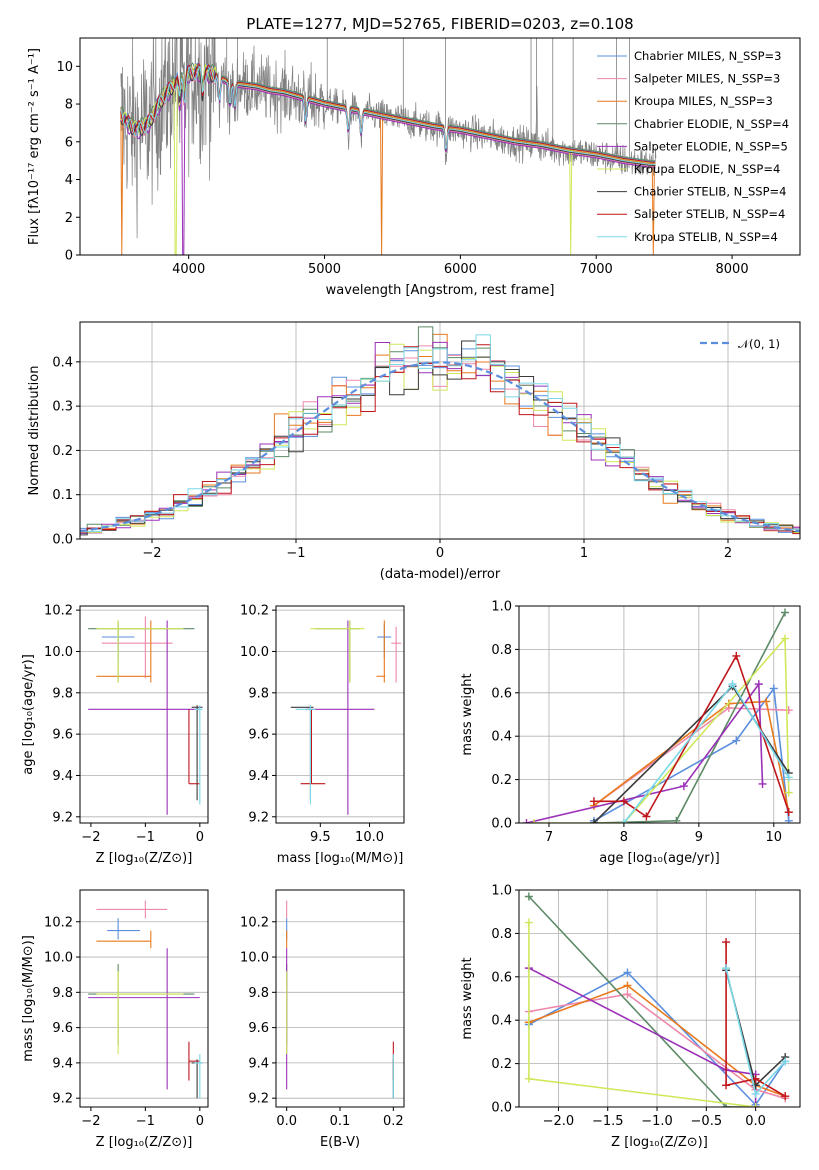 This screenshot has width=819, height=1170. I want to click on y-axis-label: Normed distribution, so click(34, 431).